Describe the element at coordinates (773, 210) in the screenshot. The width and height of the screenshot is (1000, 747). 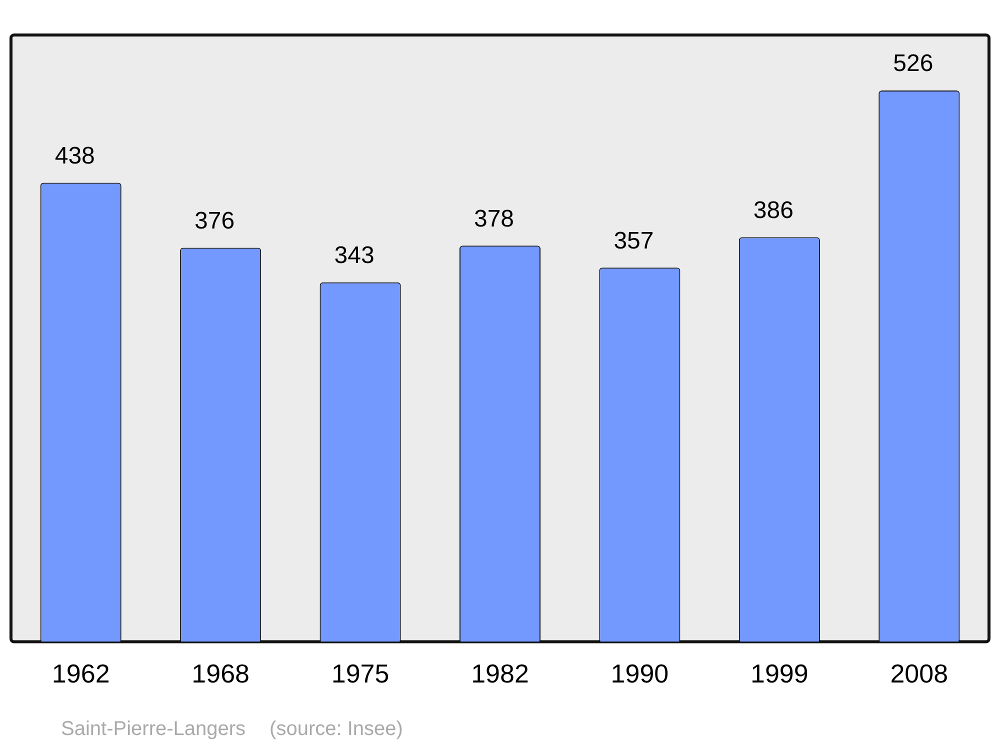
I see `data-label: 386` at that location.